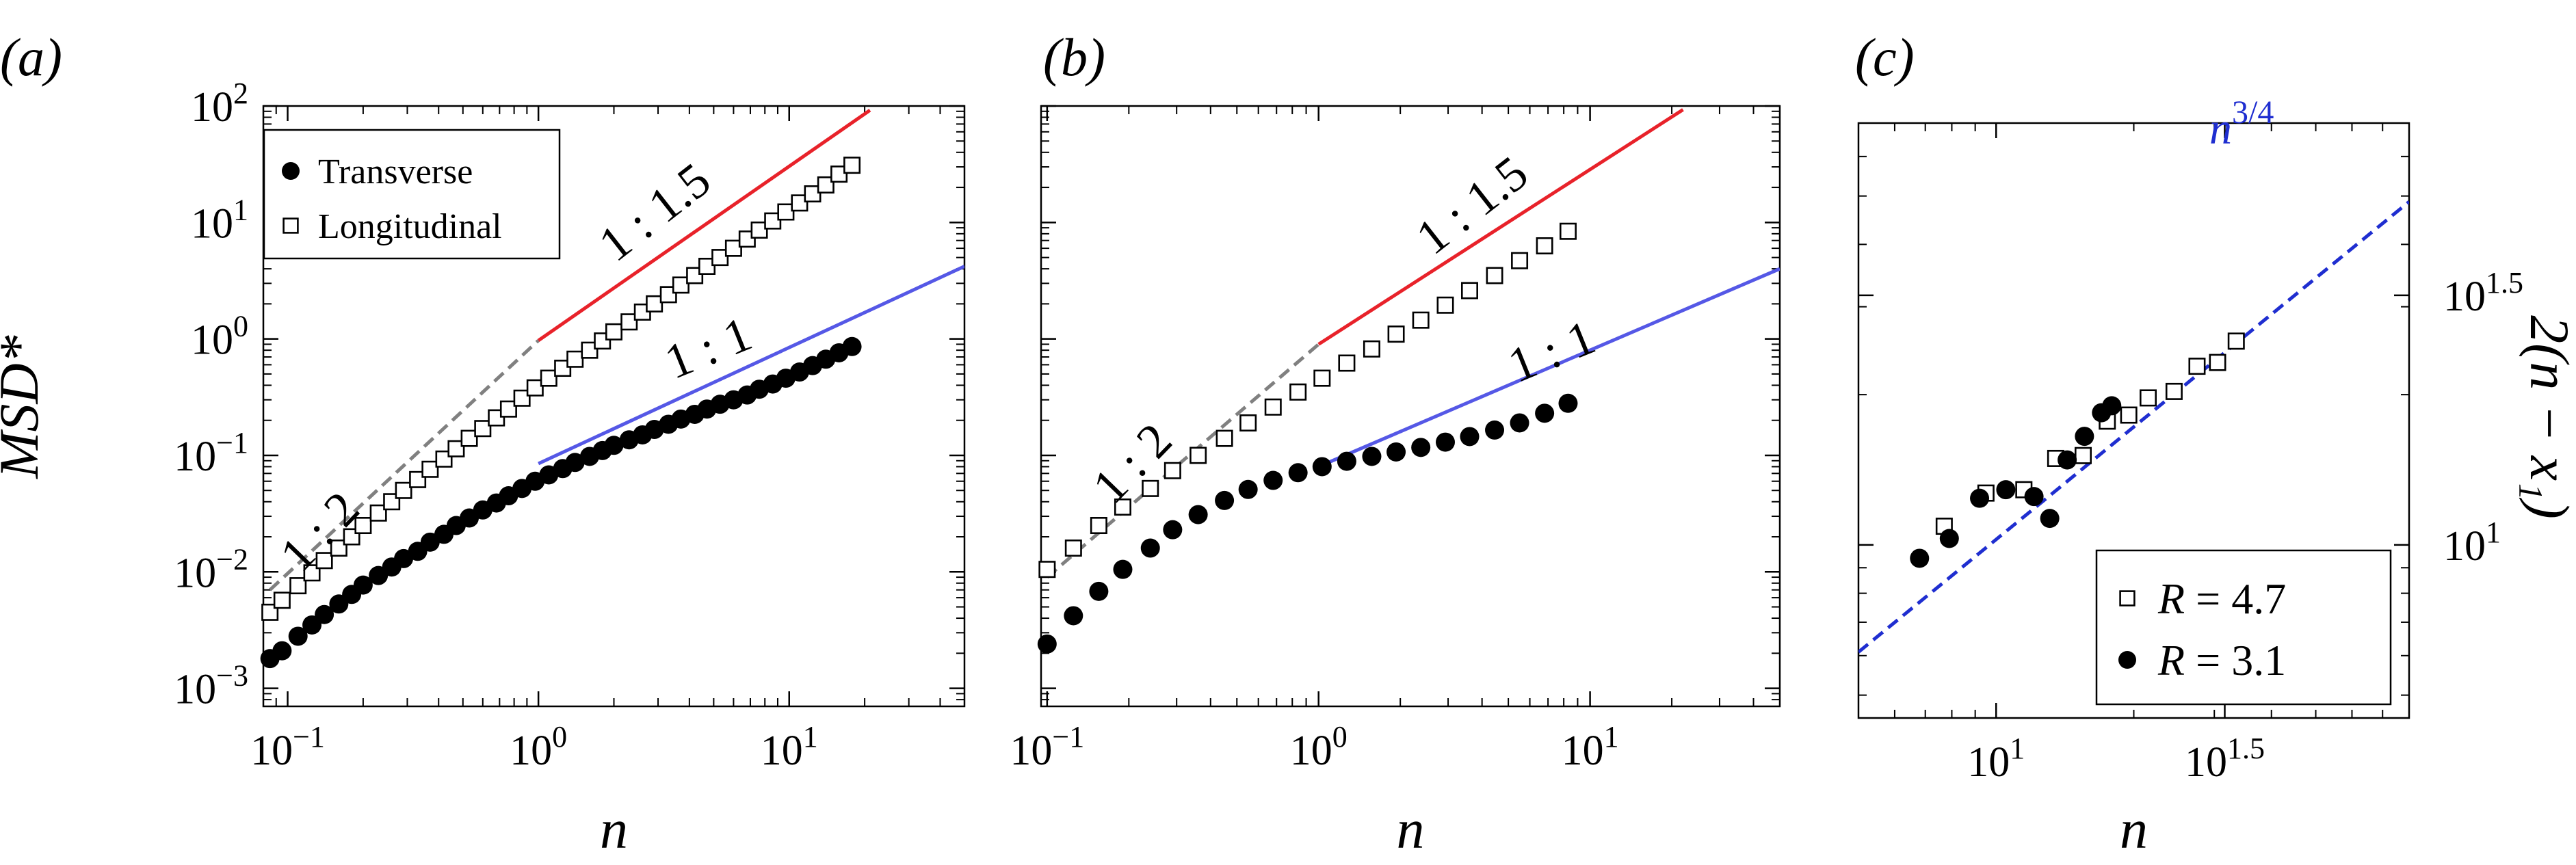  I want to click on guide-label: 1, so click(1552, 351).